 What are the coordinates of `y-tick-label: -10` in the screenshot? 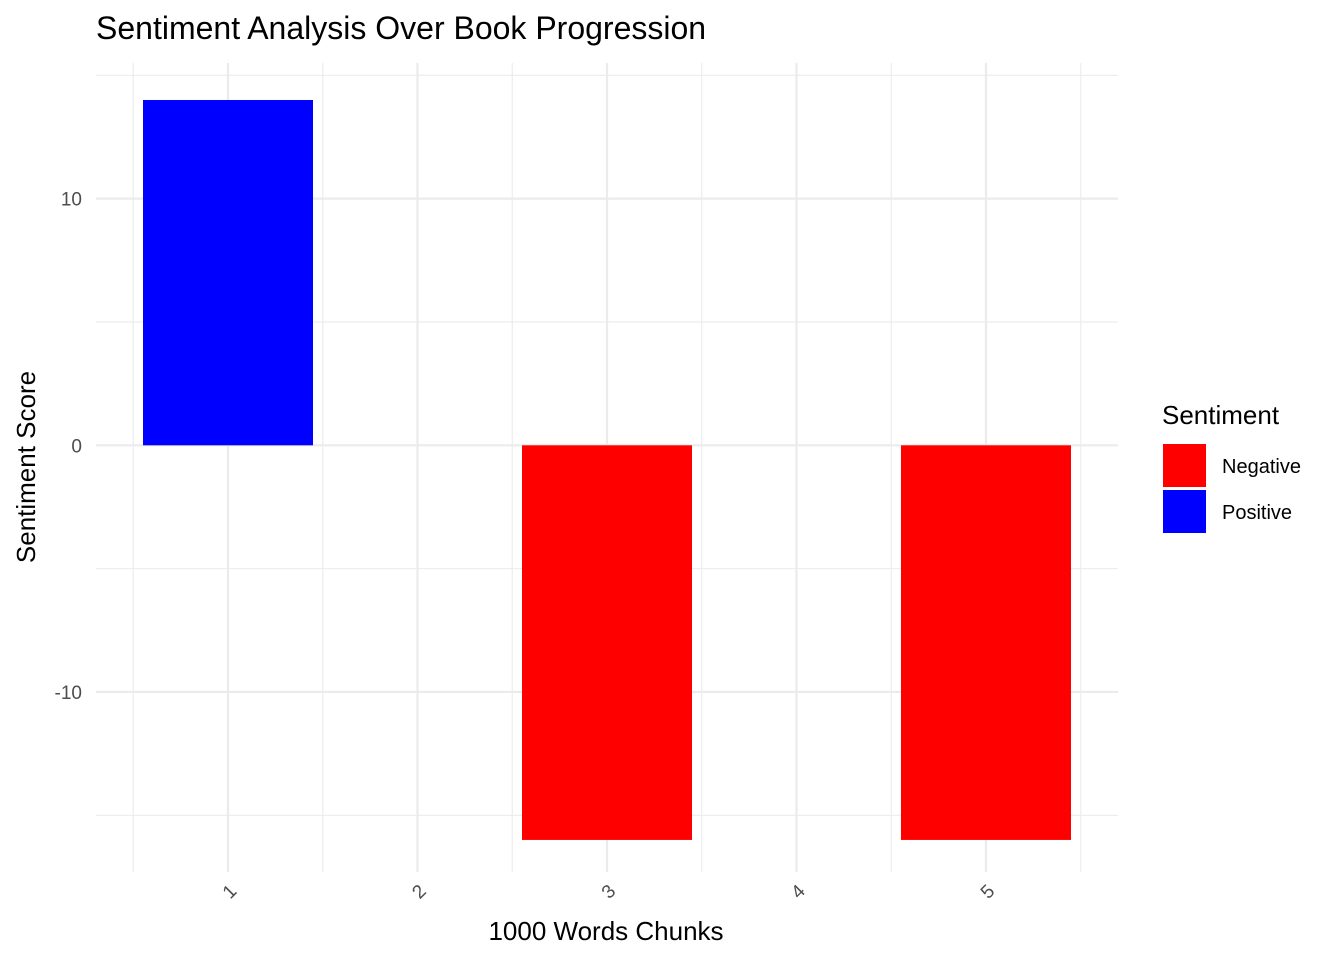 It's located at (68, 693).